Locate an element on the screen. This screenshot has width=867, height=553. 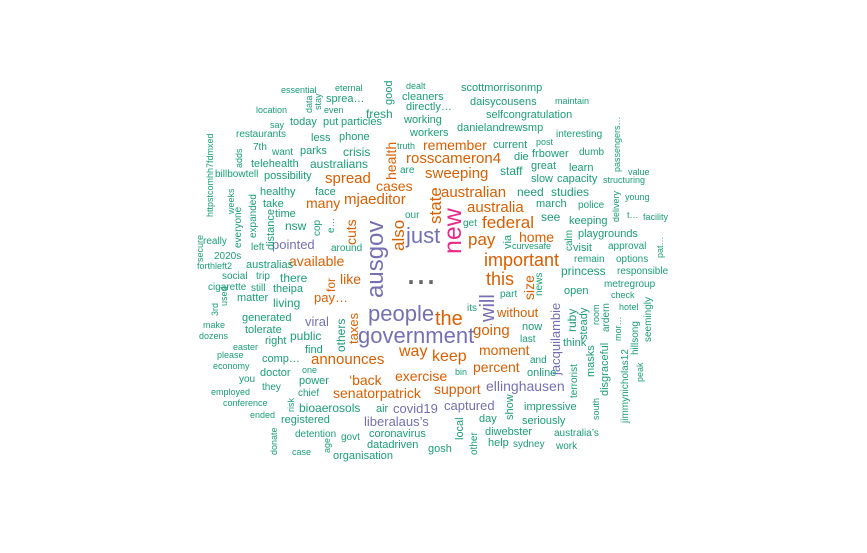
word: essential is located at coordinates (299, 90).